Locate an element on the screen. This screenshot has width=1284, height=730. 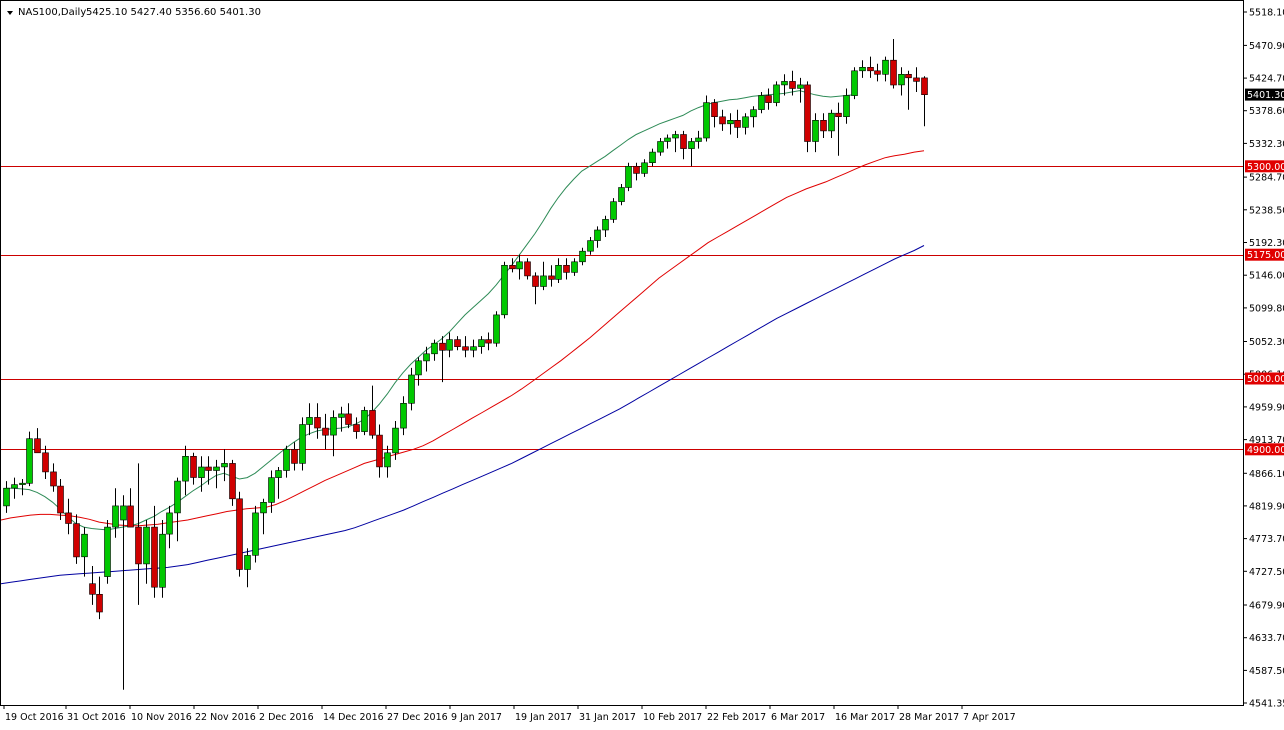
y-tick-label: 5378.60 is located at coordinates (1266, 111).